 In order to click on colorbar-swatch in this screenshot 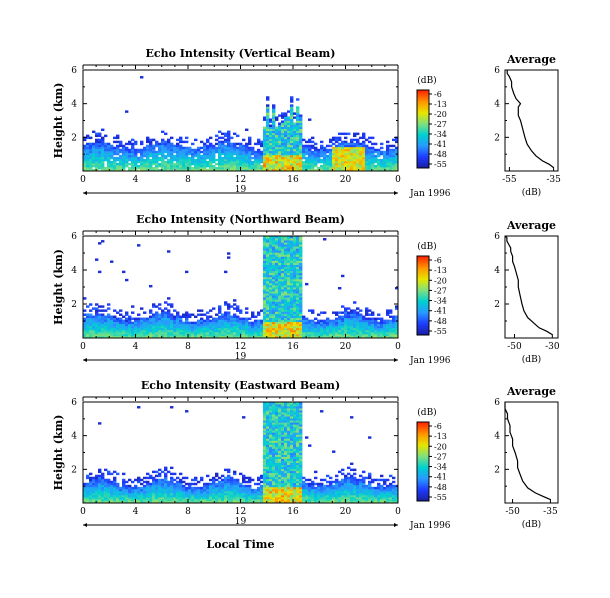, I will do `click(423, 322)`.